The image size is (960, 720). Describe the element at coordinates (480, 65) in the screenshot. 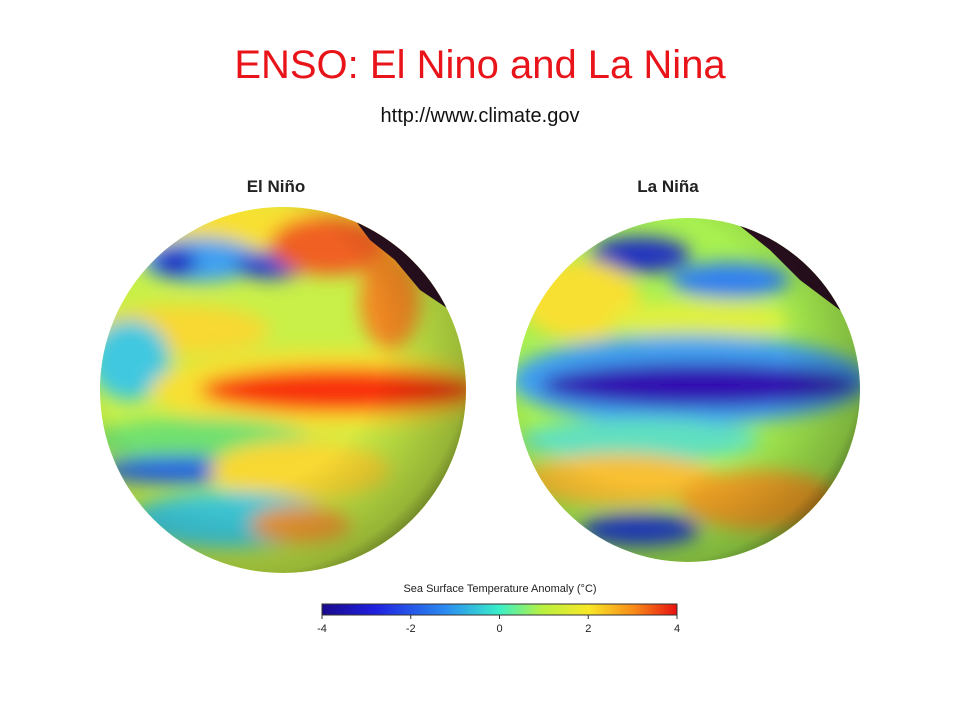

I see `title: ENSO: El Nino and La Nina` at that location.